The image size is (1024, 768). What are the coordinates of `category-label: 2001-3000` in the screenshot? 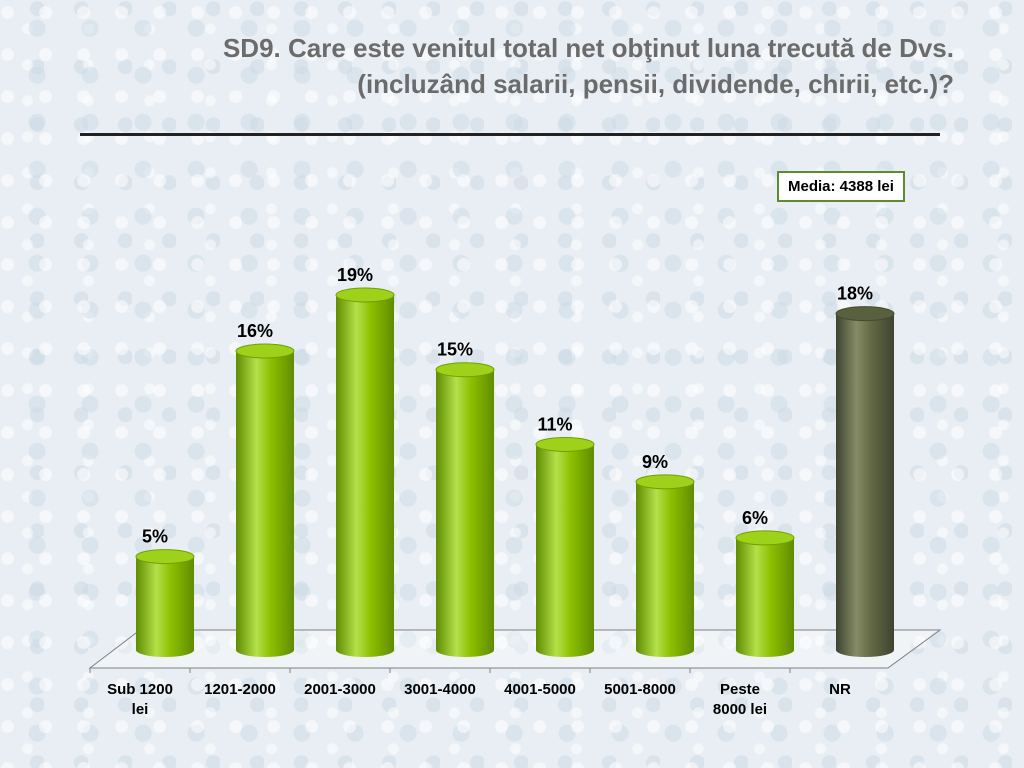 It's located at (340, 689).